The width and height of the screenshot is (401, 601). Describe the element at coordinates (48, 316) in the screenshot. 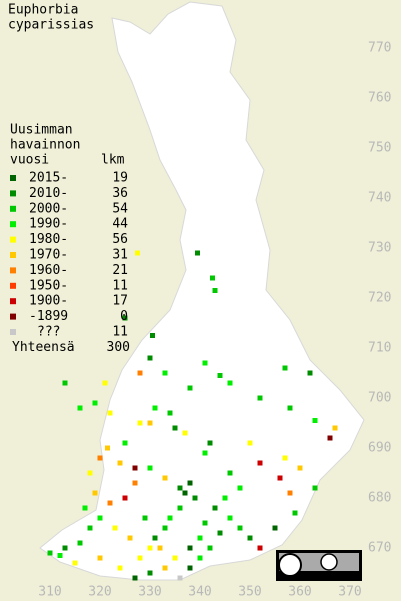

I see `legend-label: -1899` at that location.